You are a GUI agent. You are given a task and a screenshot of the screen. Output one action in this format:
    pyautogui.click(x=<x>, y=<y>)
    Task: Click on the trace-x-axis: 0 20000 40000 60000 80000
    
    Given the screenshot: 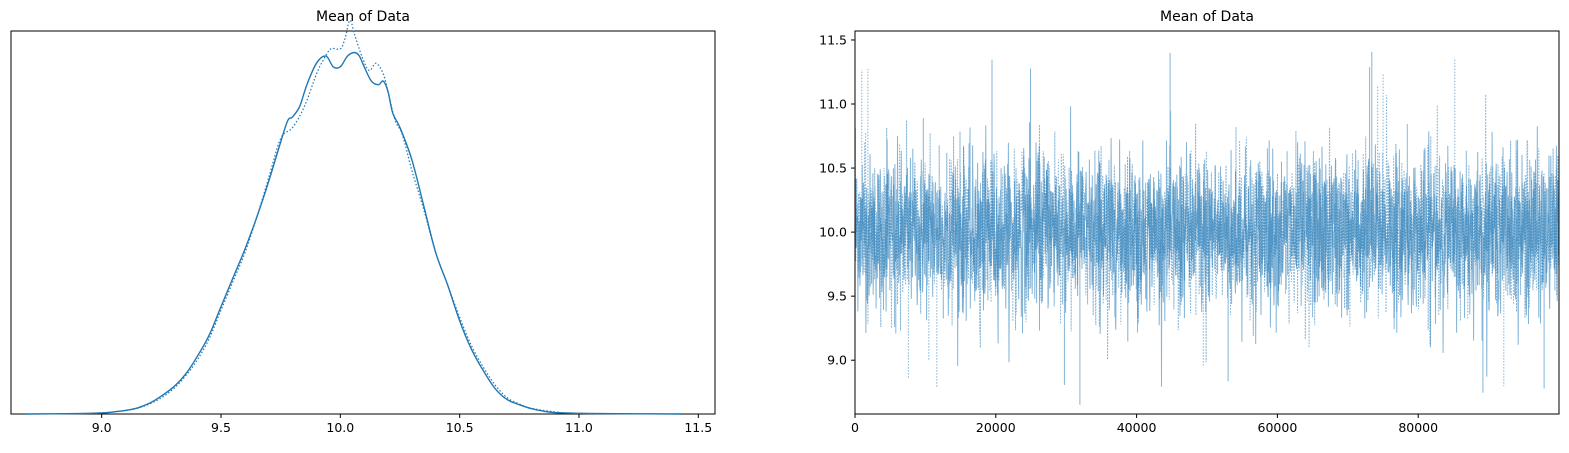 What is the action you would take?
    pyautogui.click(x=1144, y=424)
    